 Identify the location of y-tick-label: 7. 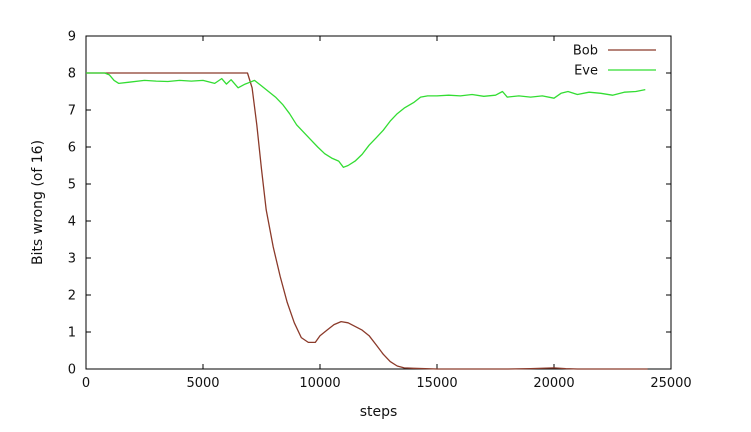
(72, 111).